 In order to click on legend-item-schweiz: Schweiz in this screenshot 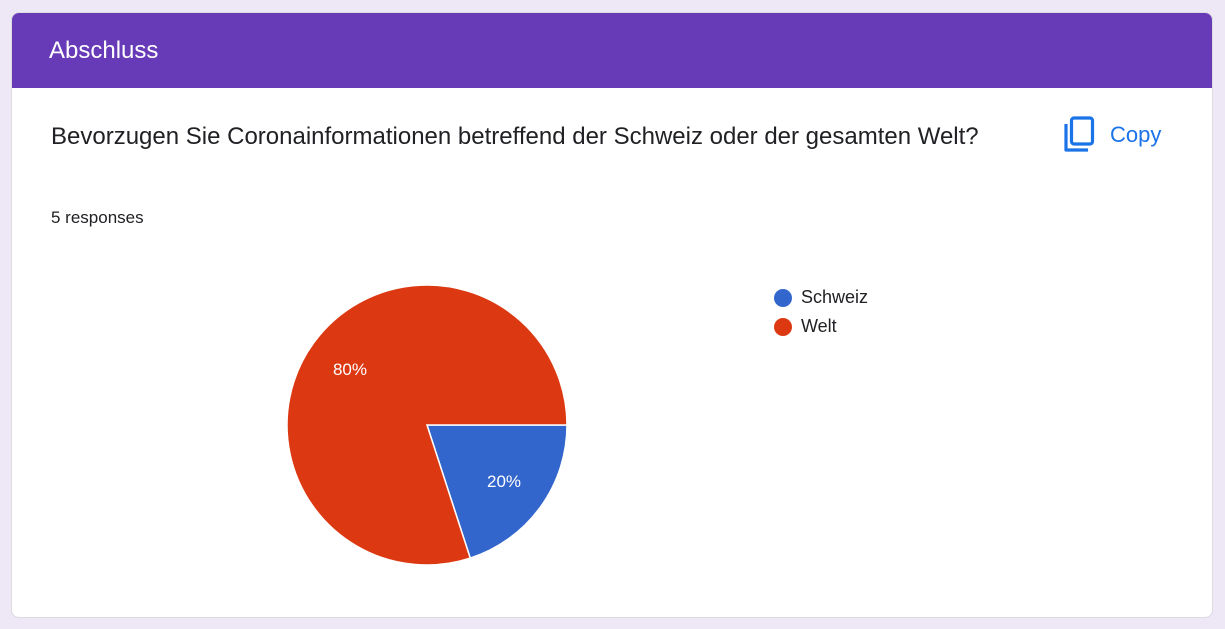, I will do `click(821, 297)`.